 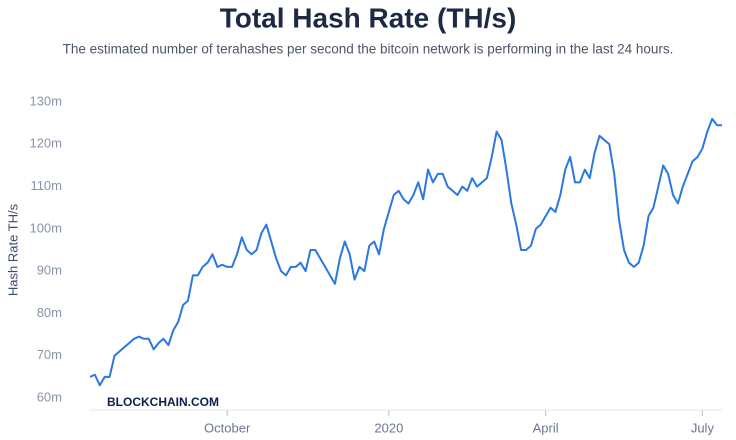 What do you see at coordinates (388, 427) in the screenshot?
I see `x-tick-label: 2020` at bounding box center [388, 427].